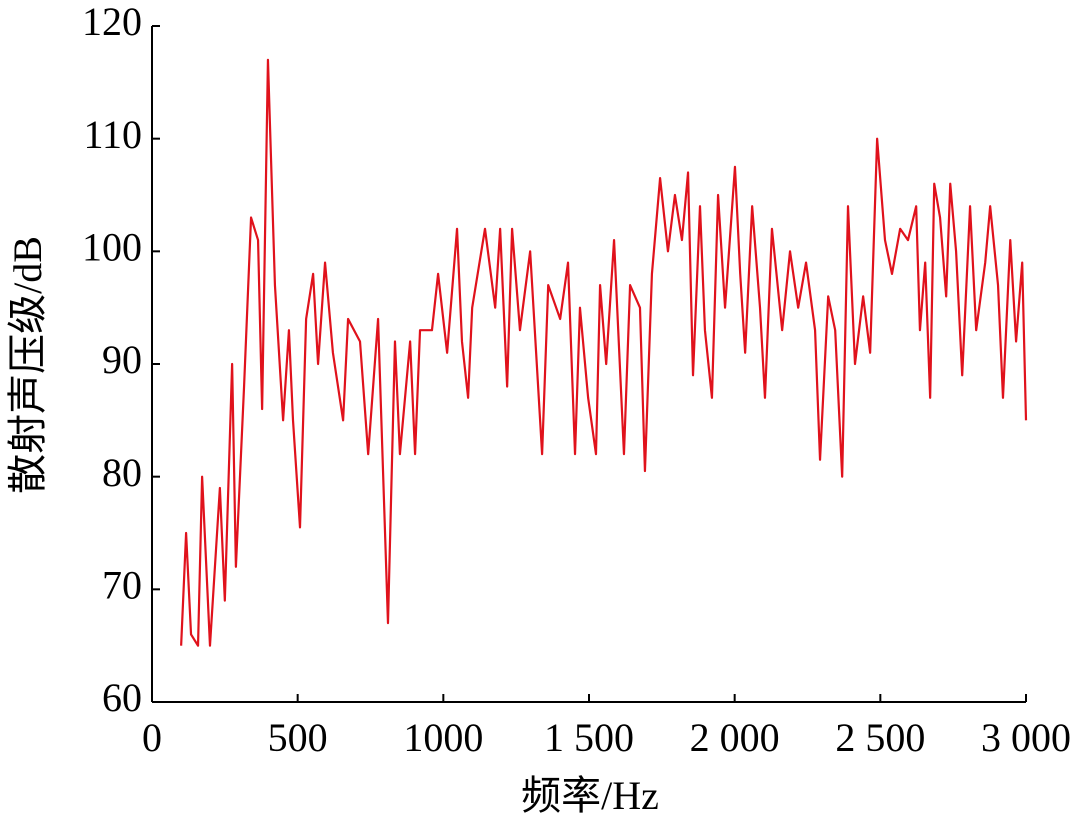  Describe the element at coordinates (122, 359) in the screenshot. I see `y-tick-label: 90` at that location.